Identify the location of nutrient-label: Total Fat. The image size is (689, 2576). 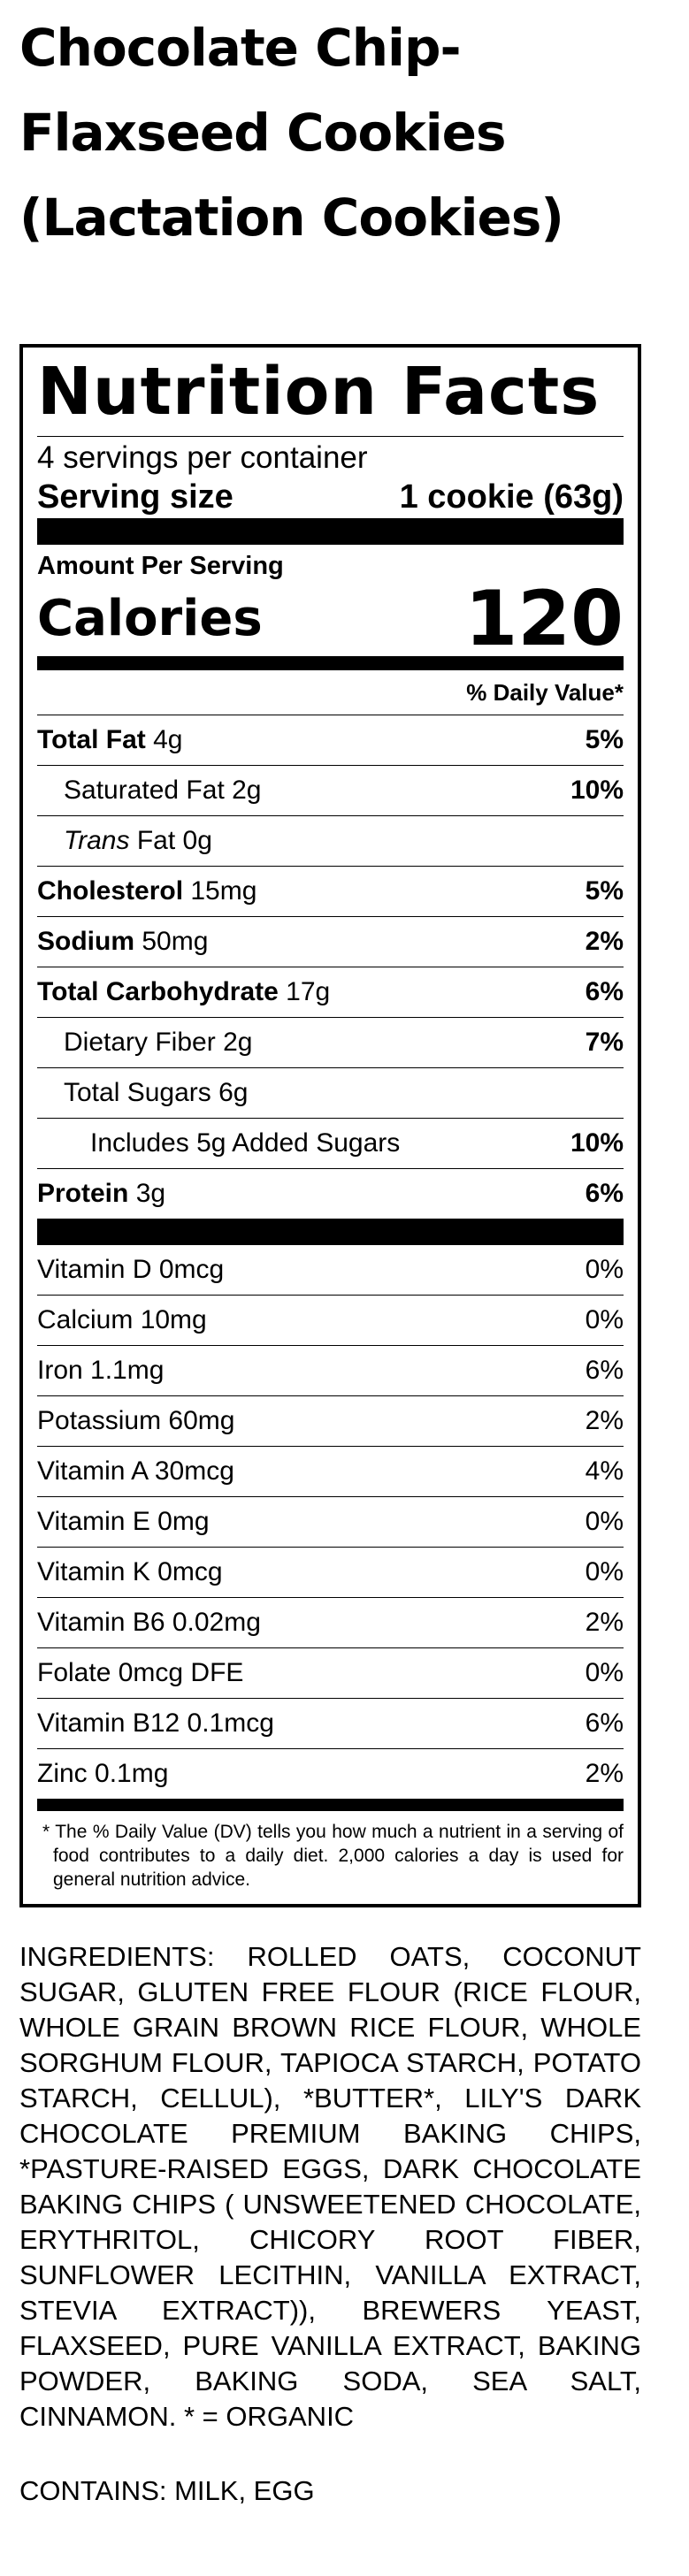
(92, 740).